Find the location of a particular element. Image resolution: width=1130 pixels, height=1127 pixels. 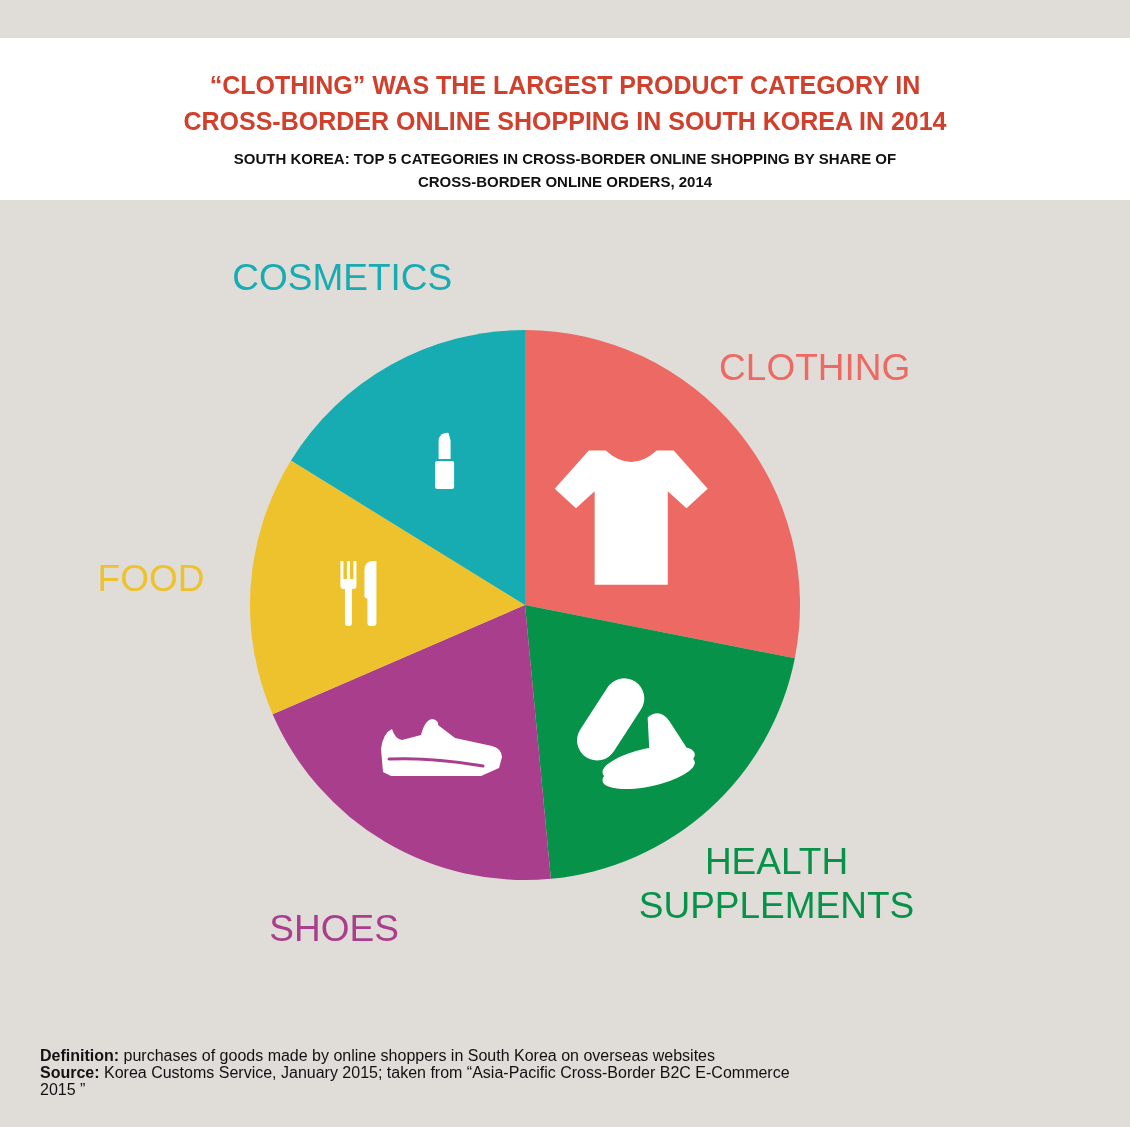

chart-subtitle: SOUTH KOREA: TOP 5 CATEGORIES IN CROSS-BORDER ONLINE SHOPPING BY SHARE OF CROSS-BORDER ONLINE ORDERS, 2014 is located at coordinates (565, 170).